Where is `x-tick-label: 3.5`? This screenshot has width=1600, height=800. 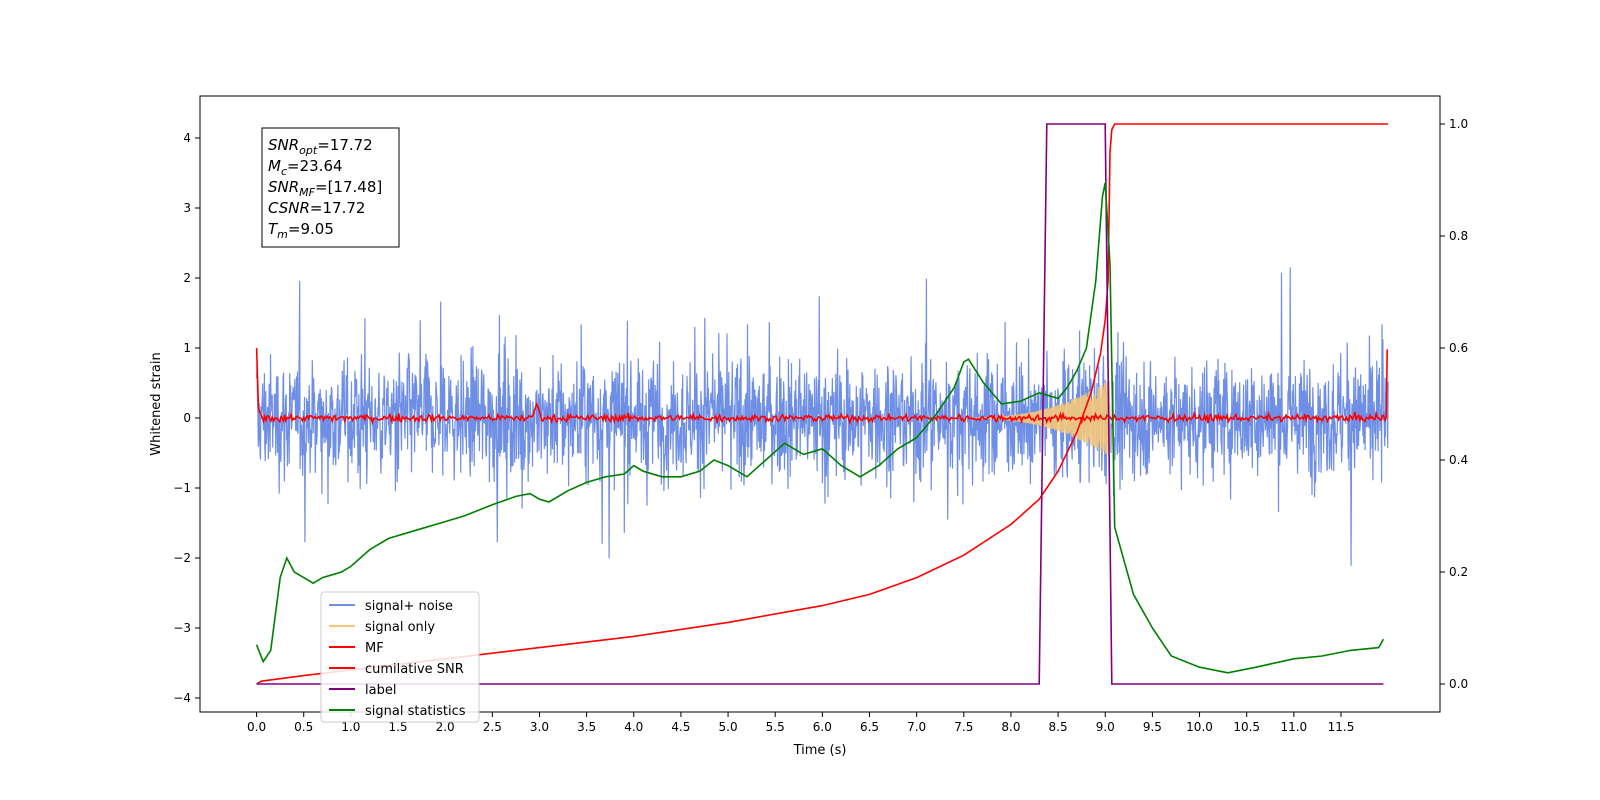 x-tick-label: 3.5 is located at coordinates (586, 727).